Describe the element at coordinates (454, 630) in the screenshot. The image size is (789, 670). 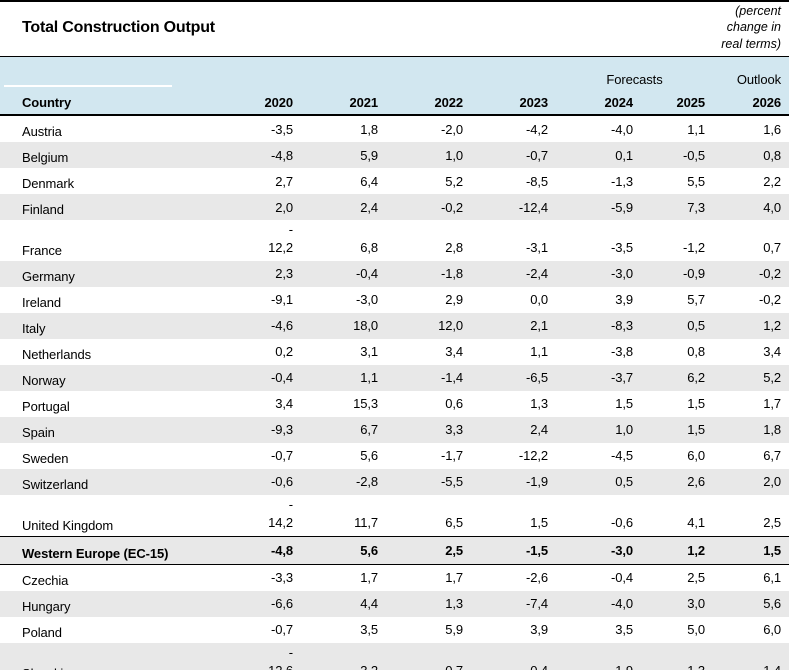
I see `value-cell: 5,9` at that location.